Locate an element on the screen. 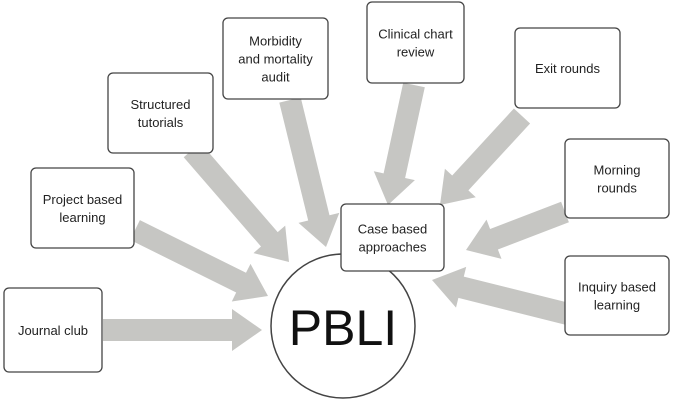  arrow-journal-club is located at coordinates (182, 330).